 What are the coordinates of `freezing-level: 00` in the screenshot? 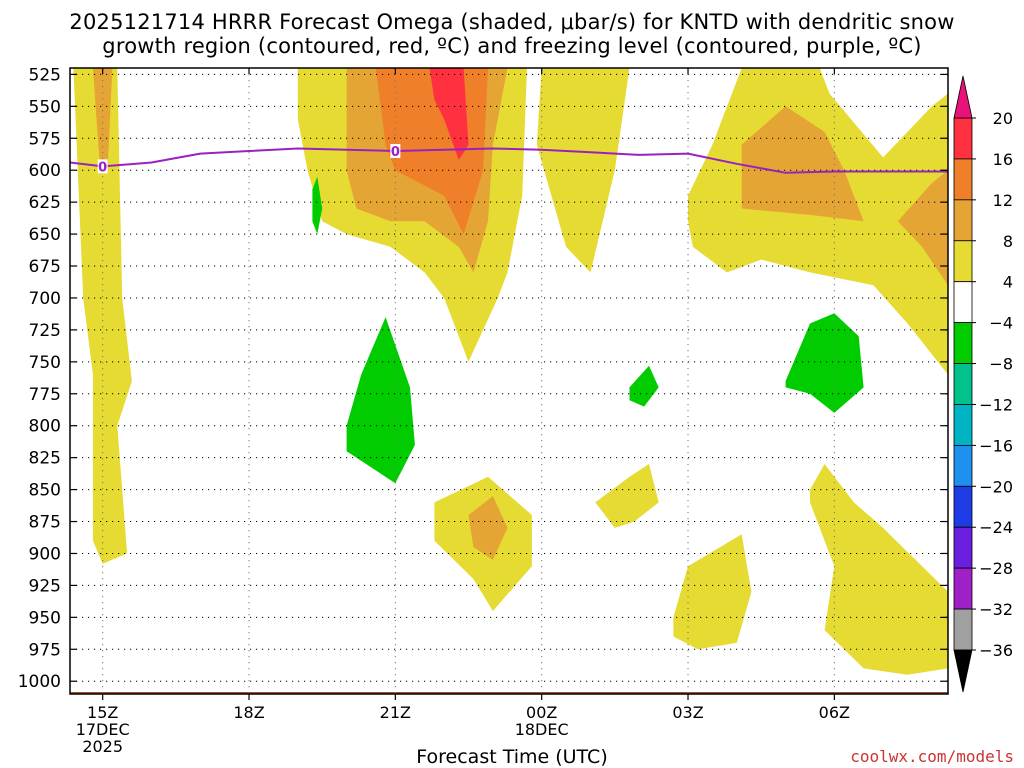 It's located at (508, 159).